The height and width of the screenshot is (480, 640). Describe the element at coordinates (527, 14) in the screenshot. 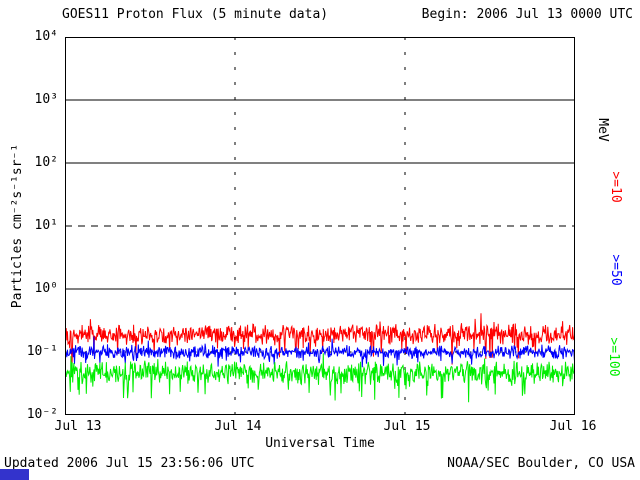

I see `begin-timestamp: Begin: 2006 Jul 13 0000 UTC` at that location.